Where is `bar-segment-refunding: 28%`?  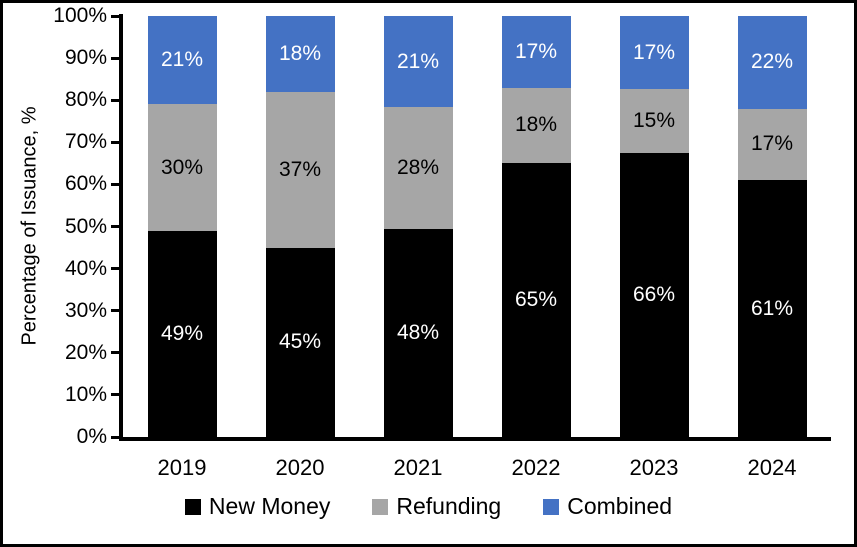 bar-segment-refunding: 28% is located at coordinates (418, 168).